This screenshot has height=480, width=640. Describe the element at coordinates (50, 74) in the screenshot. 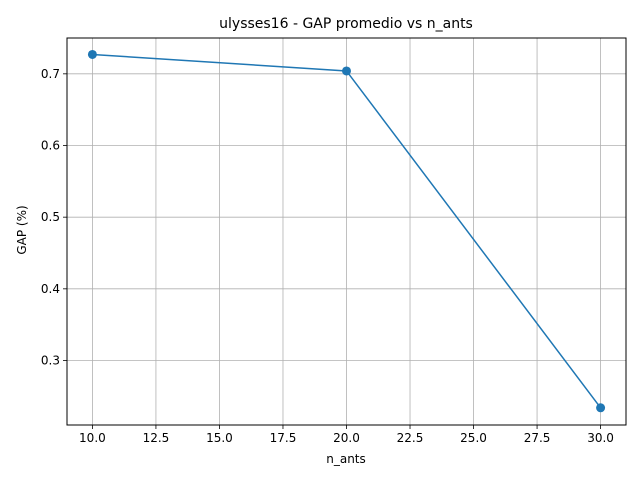

I see `y-tick-label: 0.7` at that location.